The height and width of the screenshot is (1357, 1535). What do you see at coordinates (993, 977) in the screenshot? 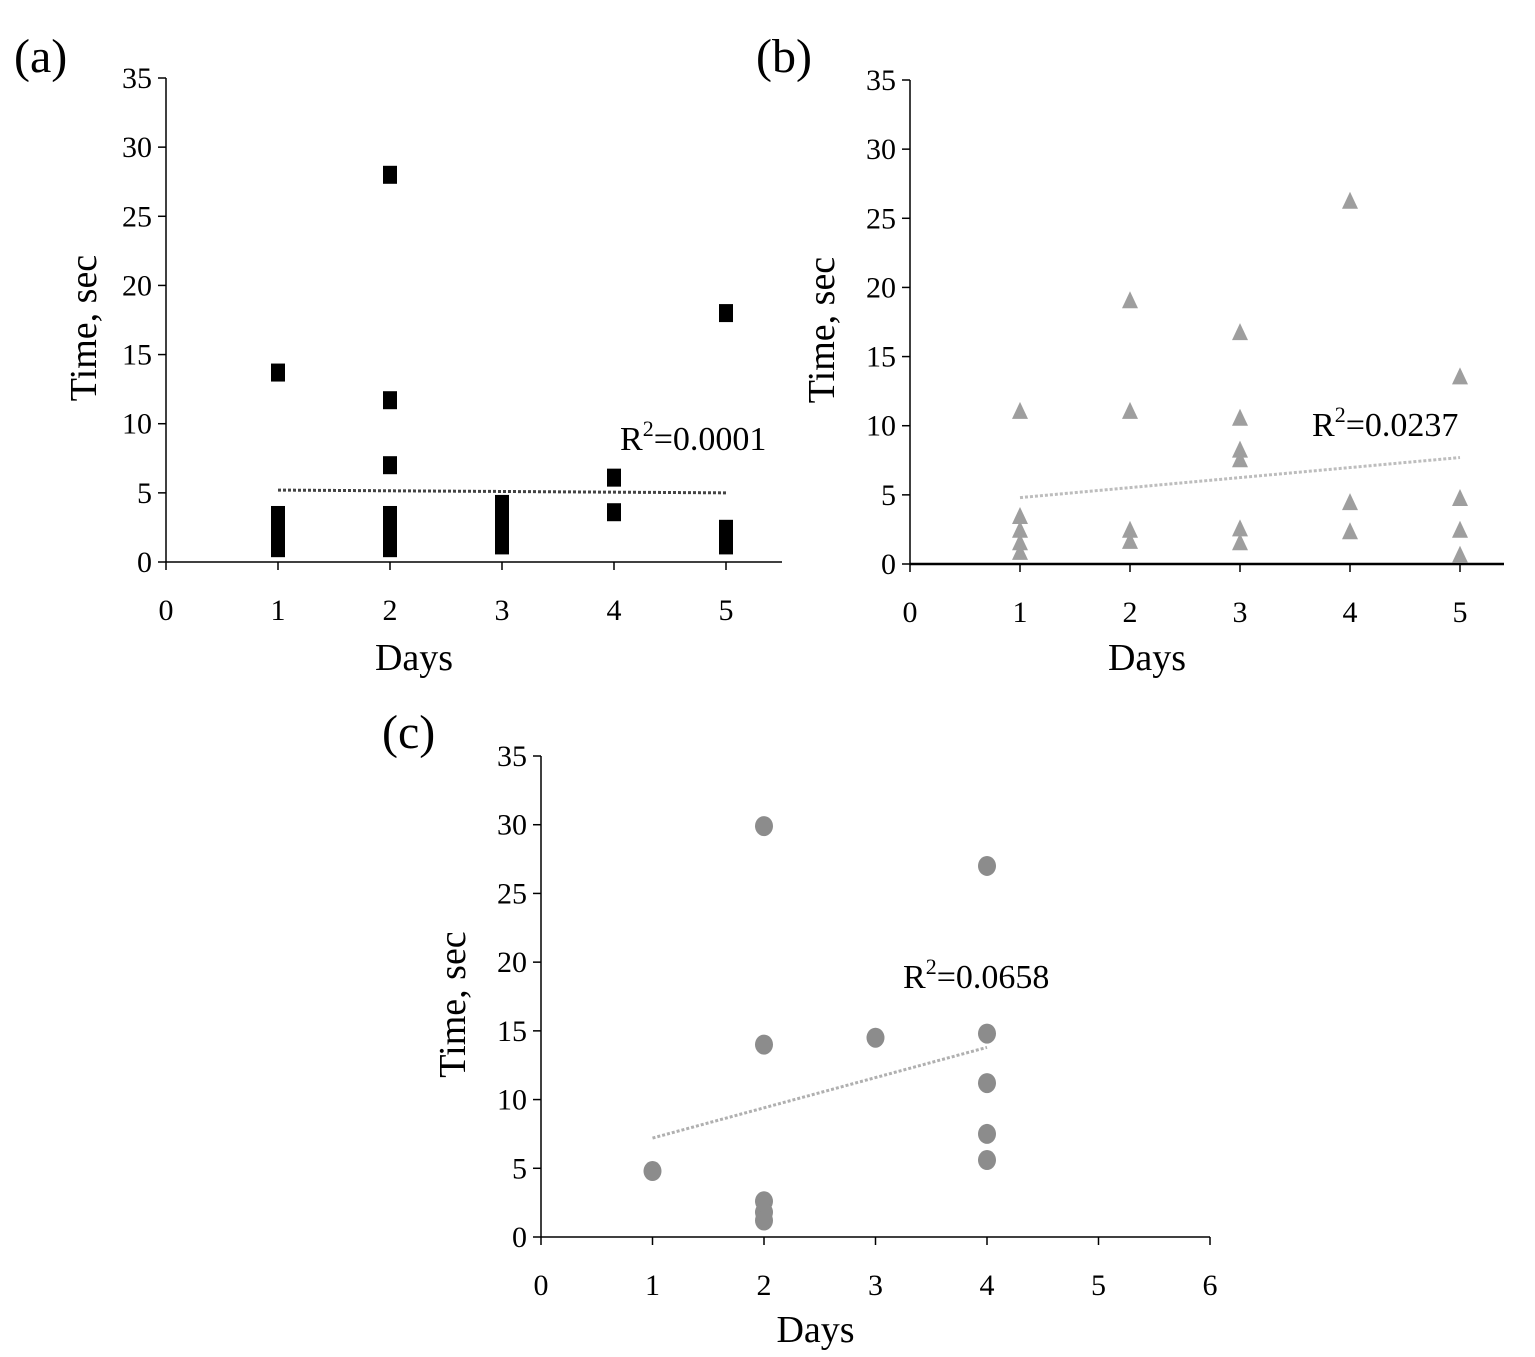
I see `r-squared-value: =0.0658` at bounding box center [993, 977].